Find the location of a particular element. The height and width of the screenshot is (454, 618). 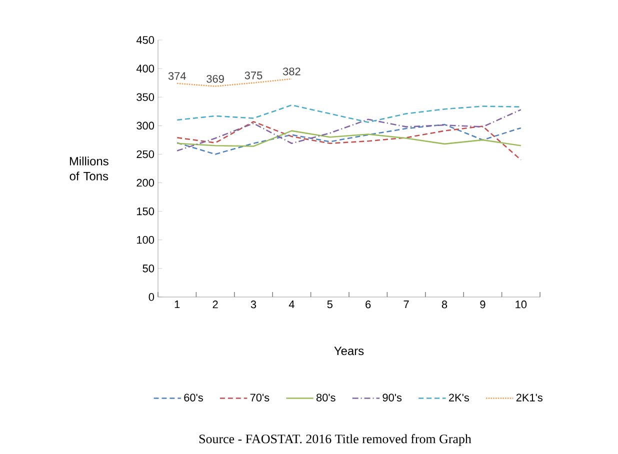

y-tick-label: 450 is located at coordinates (145, 40).